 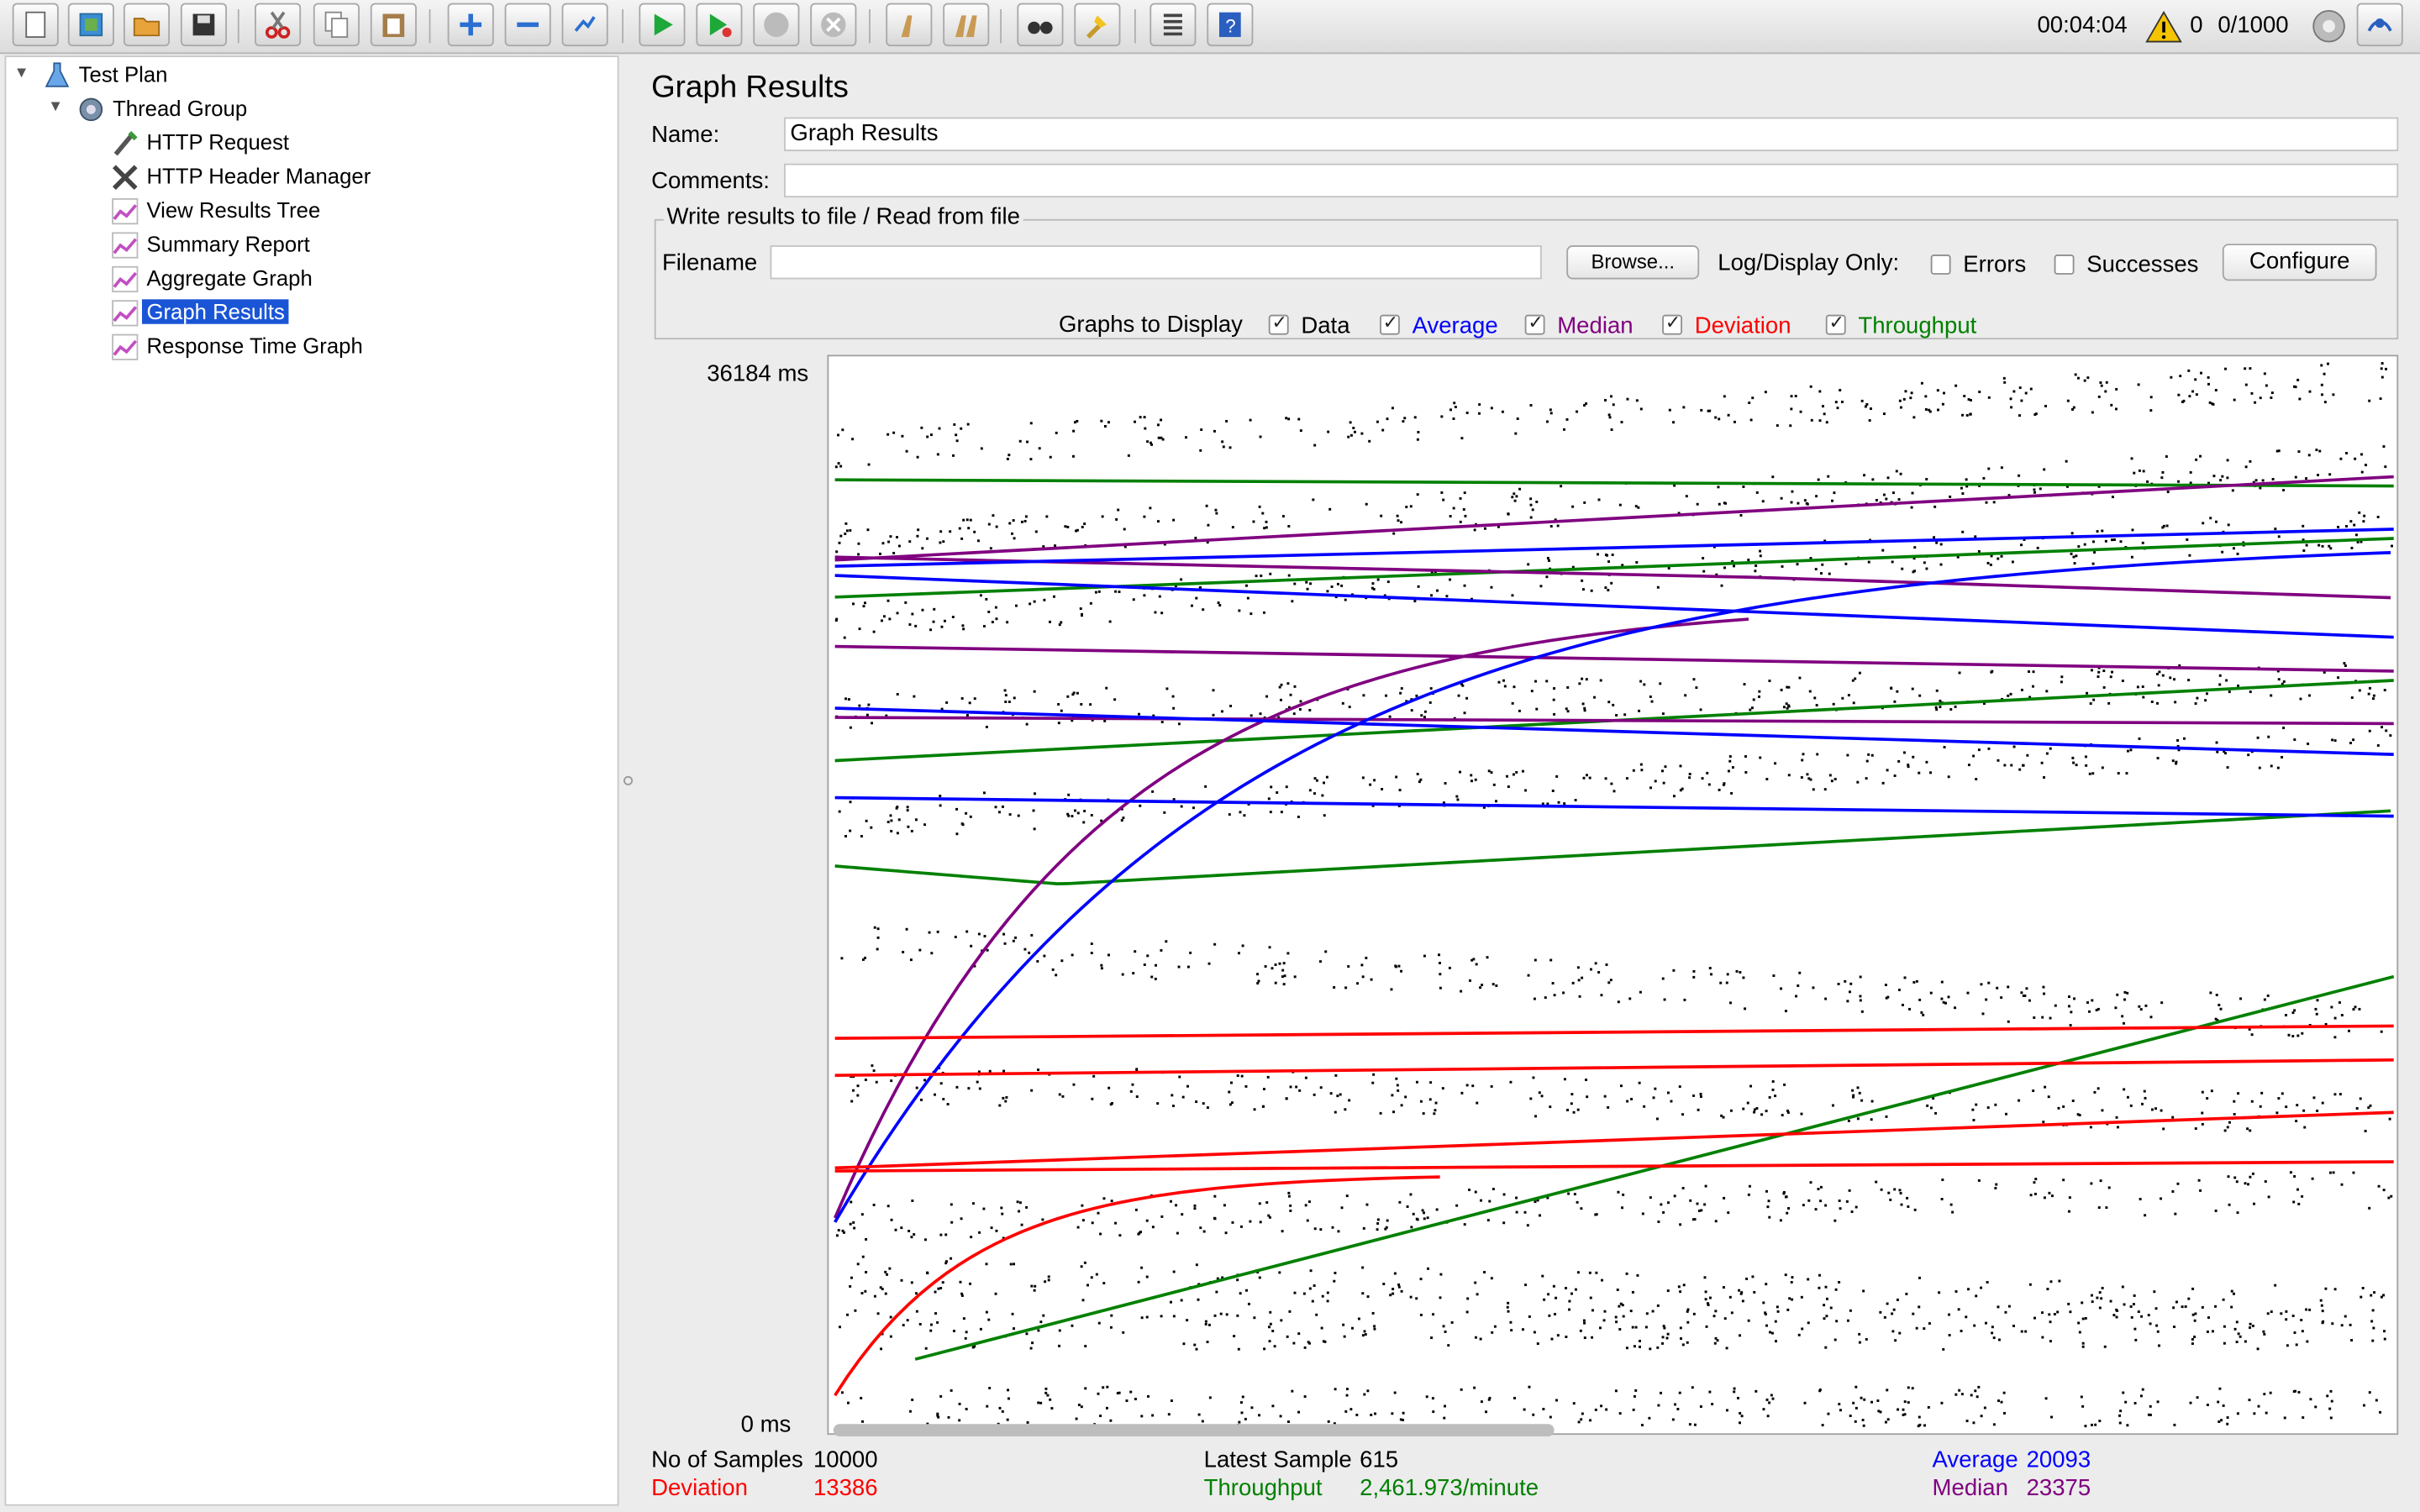 I want to click on clear-icon, so click(x=909, y=25).